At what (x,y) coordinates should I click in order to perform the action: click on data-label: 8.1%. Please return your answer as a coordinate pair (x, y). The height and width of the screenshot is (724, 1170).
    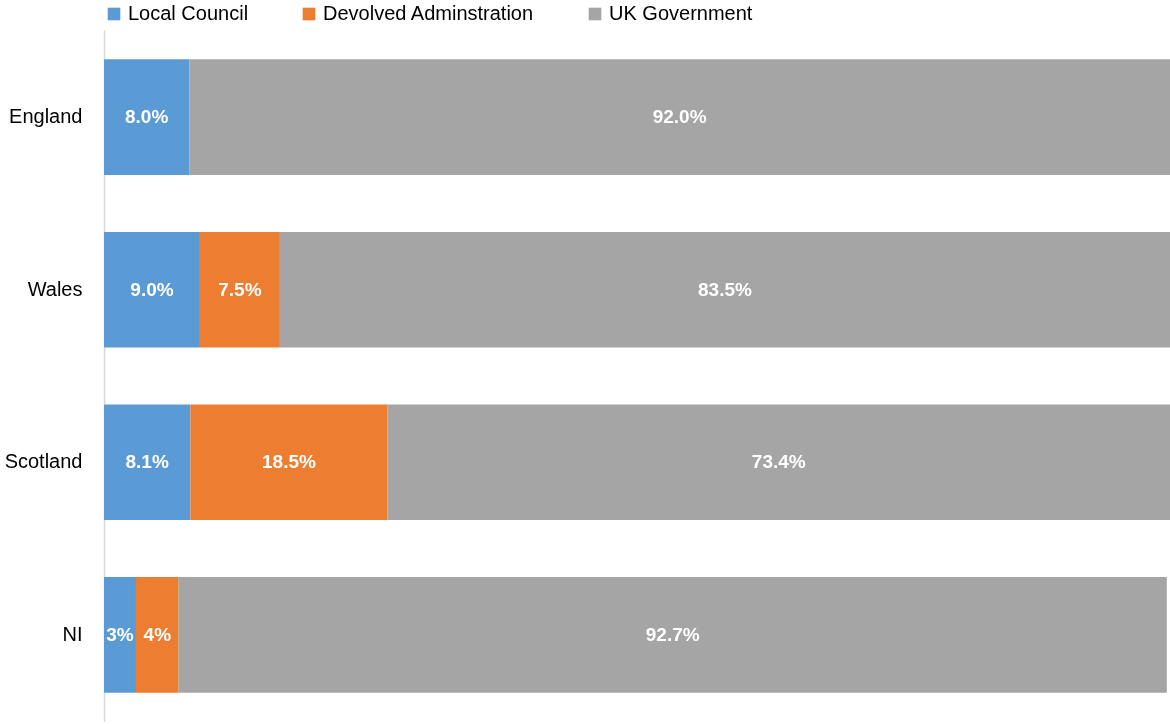
    Looking at the image, I should click on (147, 462).